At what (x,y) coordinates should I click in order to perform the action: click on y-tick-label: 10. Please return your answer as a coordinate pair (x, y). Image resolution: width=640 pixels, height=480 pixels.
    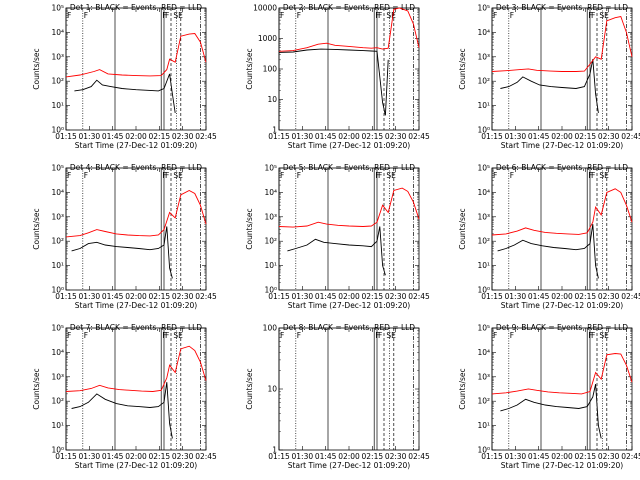
    Looking at the image, I should click on (272, 99).